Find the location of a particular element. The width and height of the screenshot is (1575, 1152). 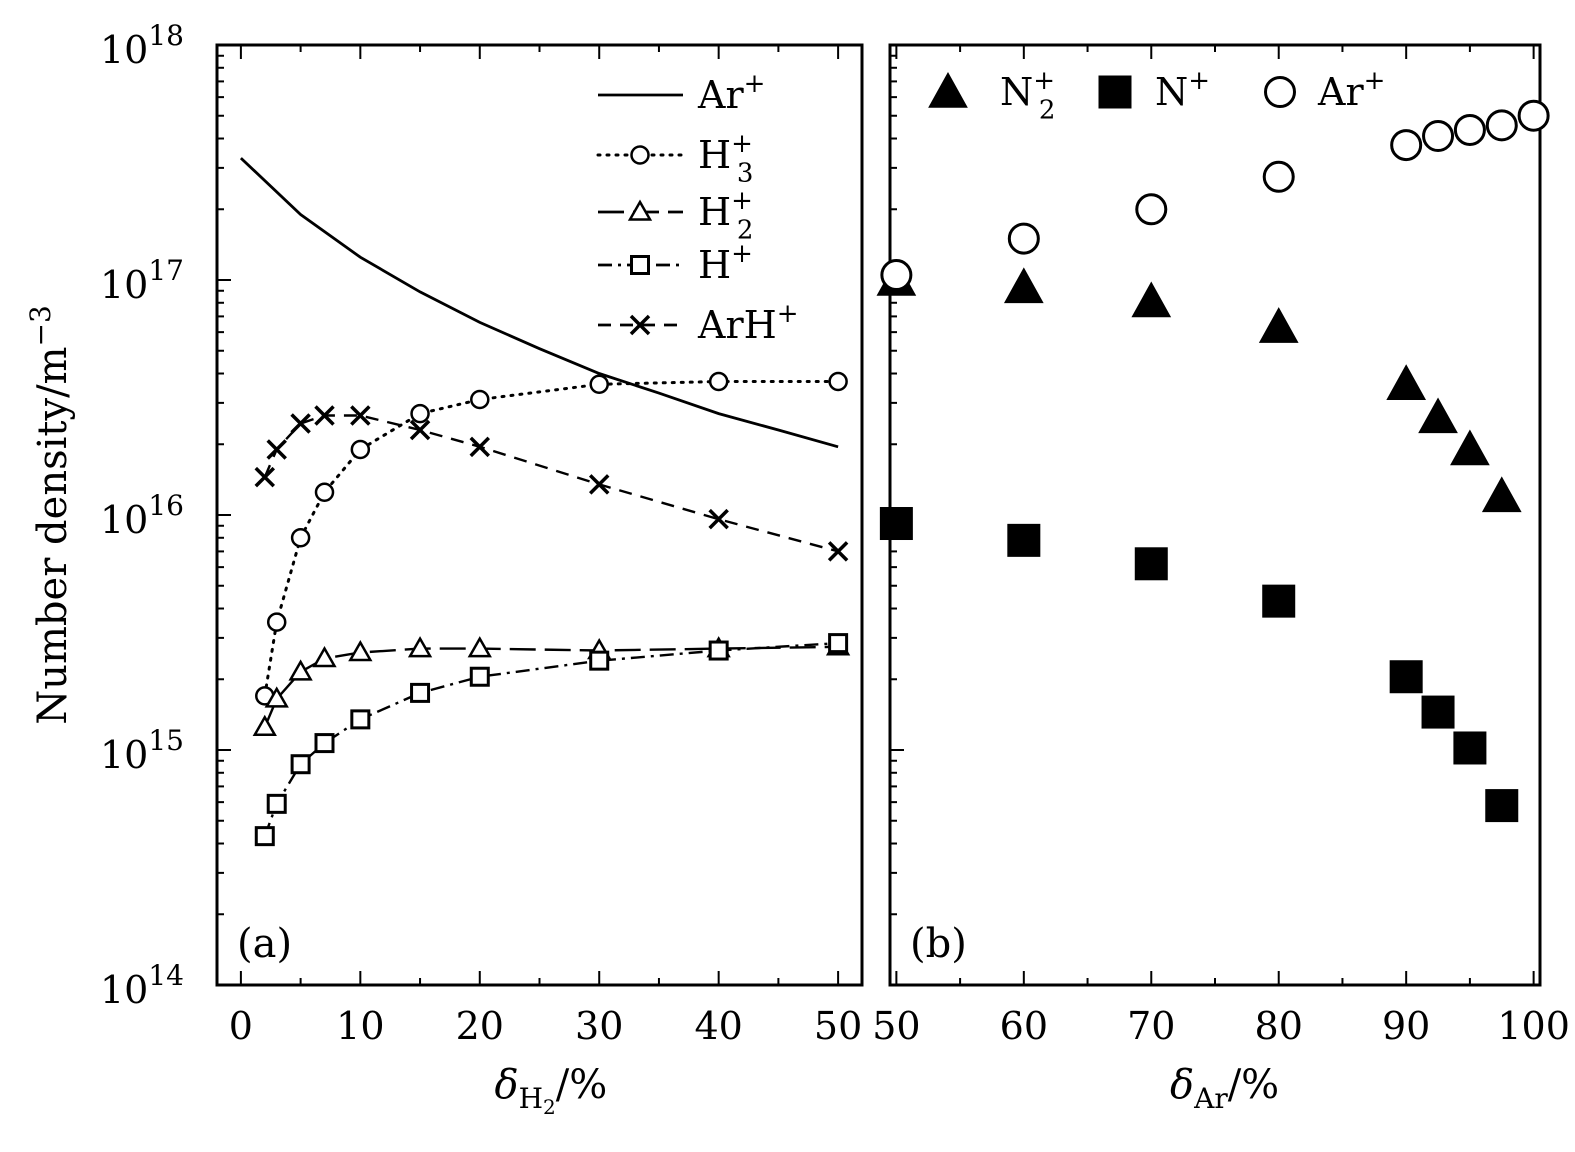

a-legend-label-0: Ar+ is located at coordinates (731, 93).